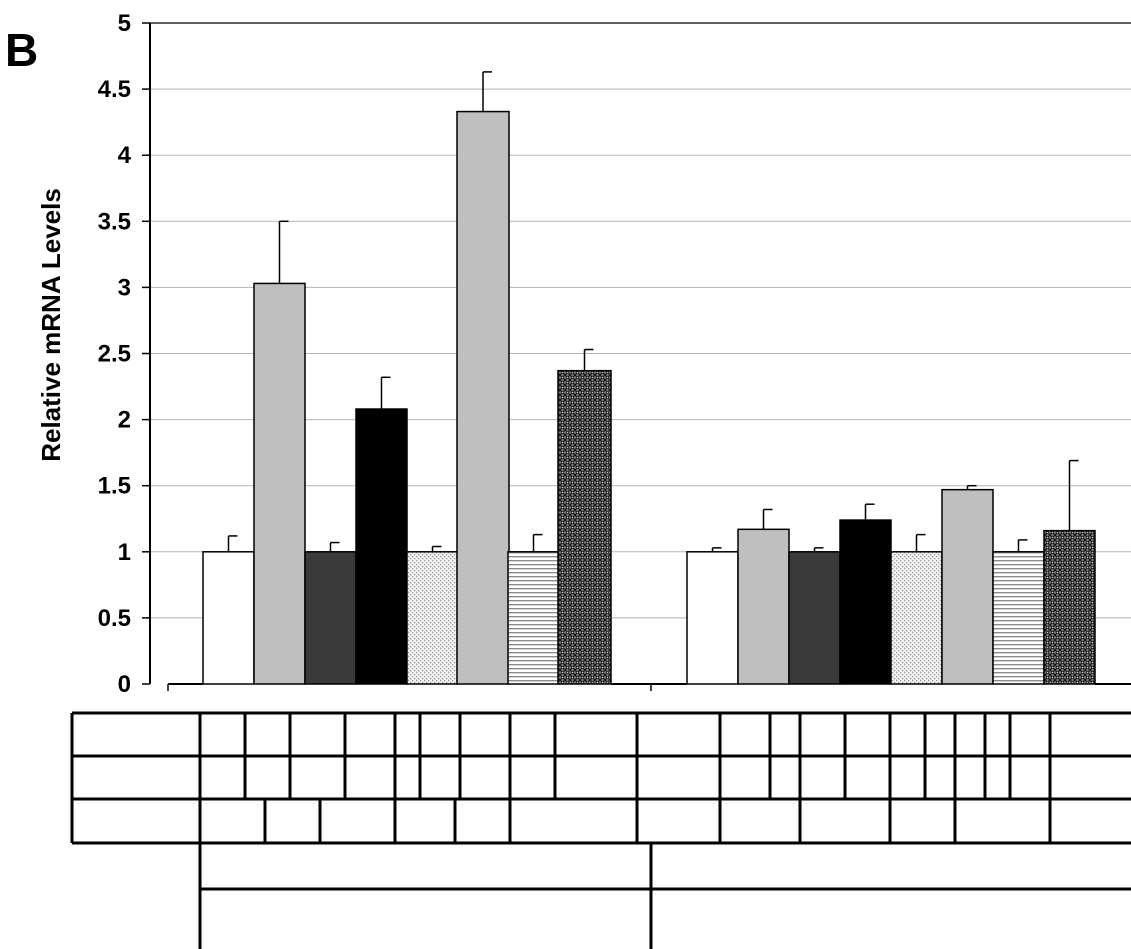 The image size is (1131, 949). What do you see at coordinates (124, 420) in the screenshot?
I see `y-tick-label: 2` at bounding box center [124, 420].